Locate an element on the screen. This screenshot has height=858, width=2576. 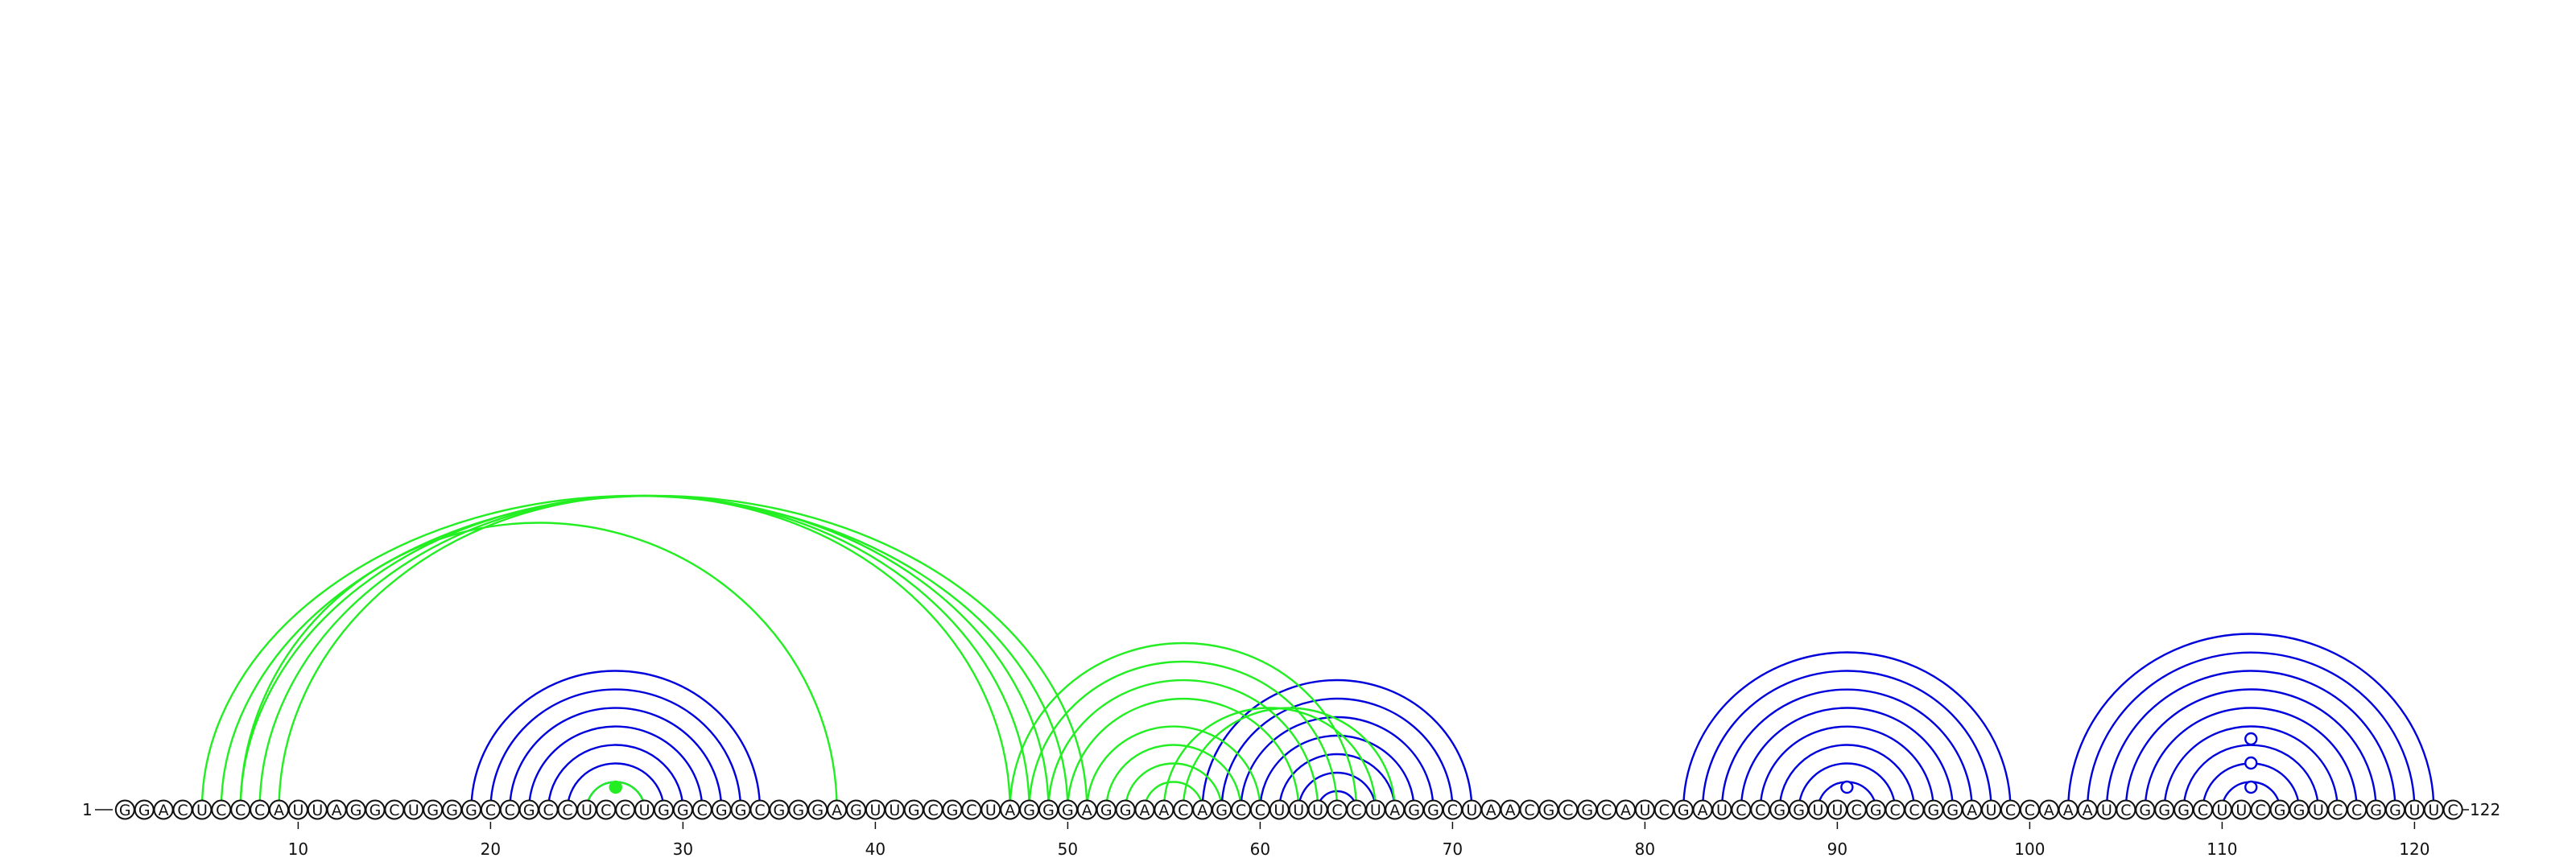
sequence-end-label: 122 is located at coordinates (2485, 809).